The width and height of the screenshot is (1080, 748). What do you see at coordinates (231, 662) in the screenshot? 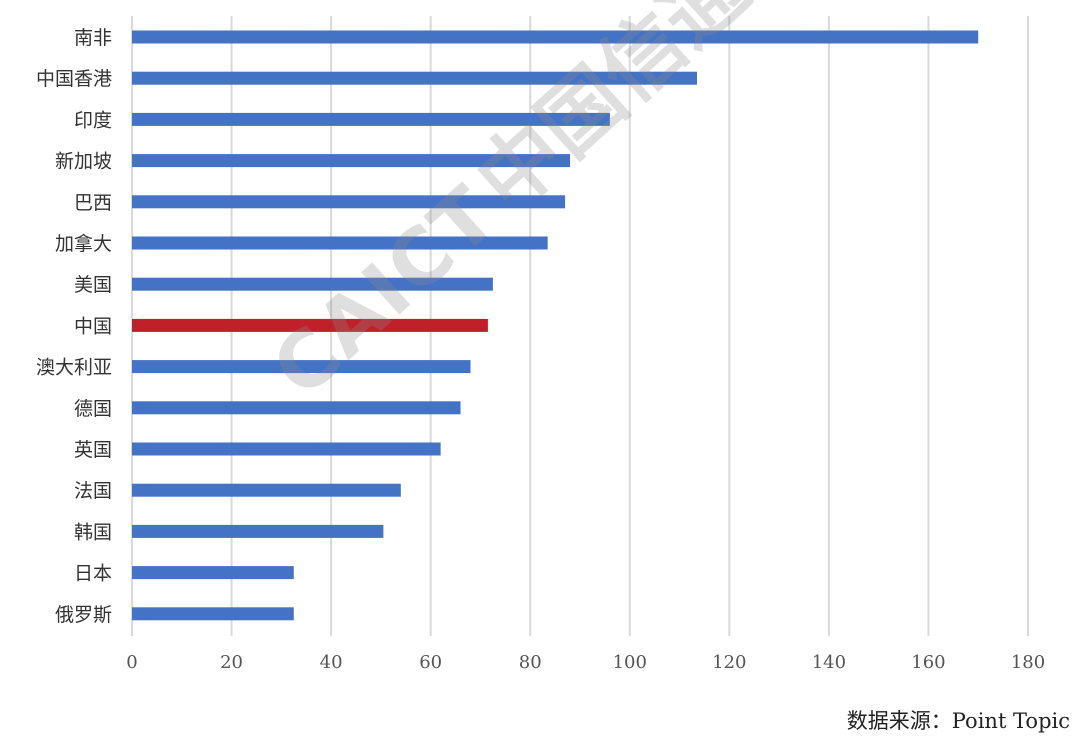
I see `x-tick-label: 20` at bounding box center [231, 662].